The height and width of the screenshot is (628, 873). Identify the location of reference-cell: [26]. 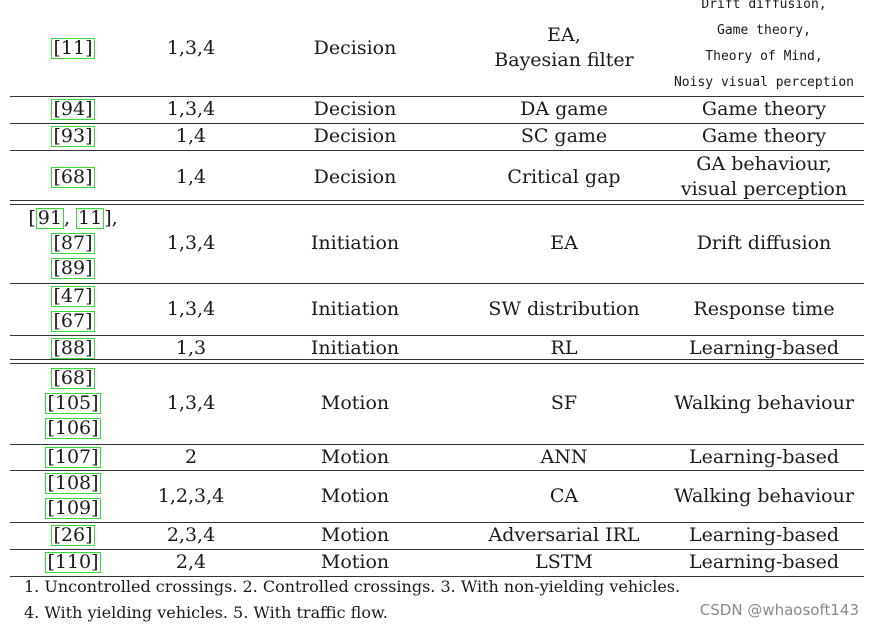
(73, 535).